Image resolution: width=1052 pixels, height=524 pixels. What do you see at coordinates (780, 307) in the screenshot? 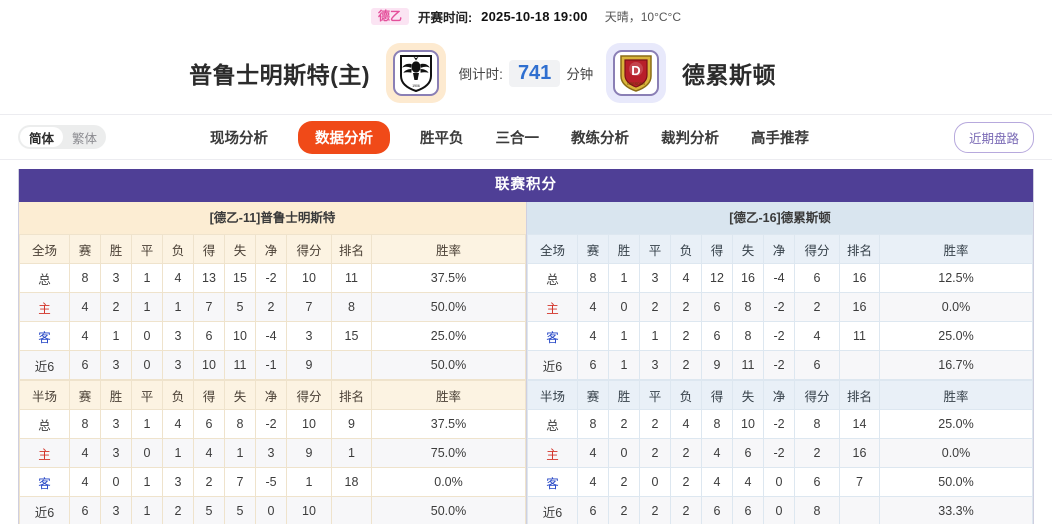
I see `table-row: 主 4 0 2 2 6 8 -2 2 16 0.0%` at bounding box center [780, 307].